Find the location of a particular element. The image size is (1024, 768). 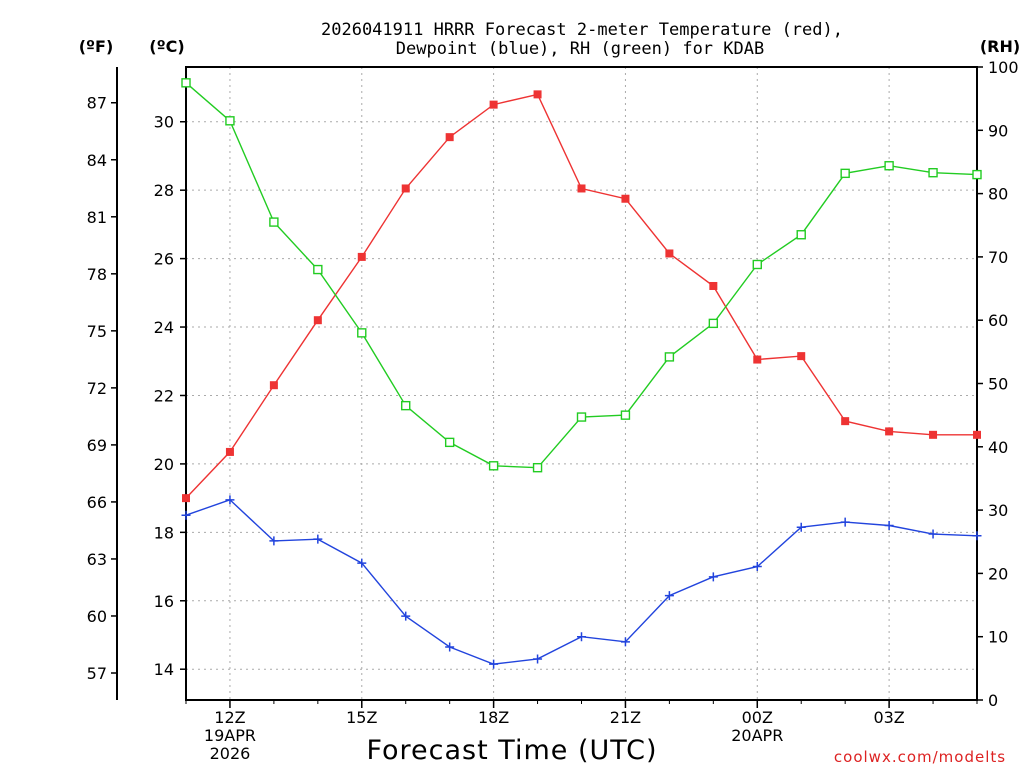

watermark: coolwx.com/modelts is located at coordinates (920, 757).